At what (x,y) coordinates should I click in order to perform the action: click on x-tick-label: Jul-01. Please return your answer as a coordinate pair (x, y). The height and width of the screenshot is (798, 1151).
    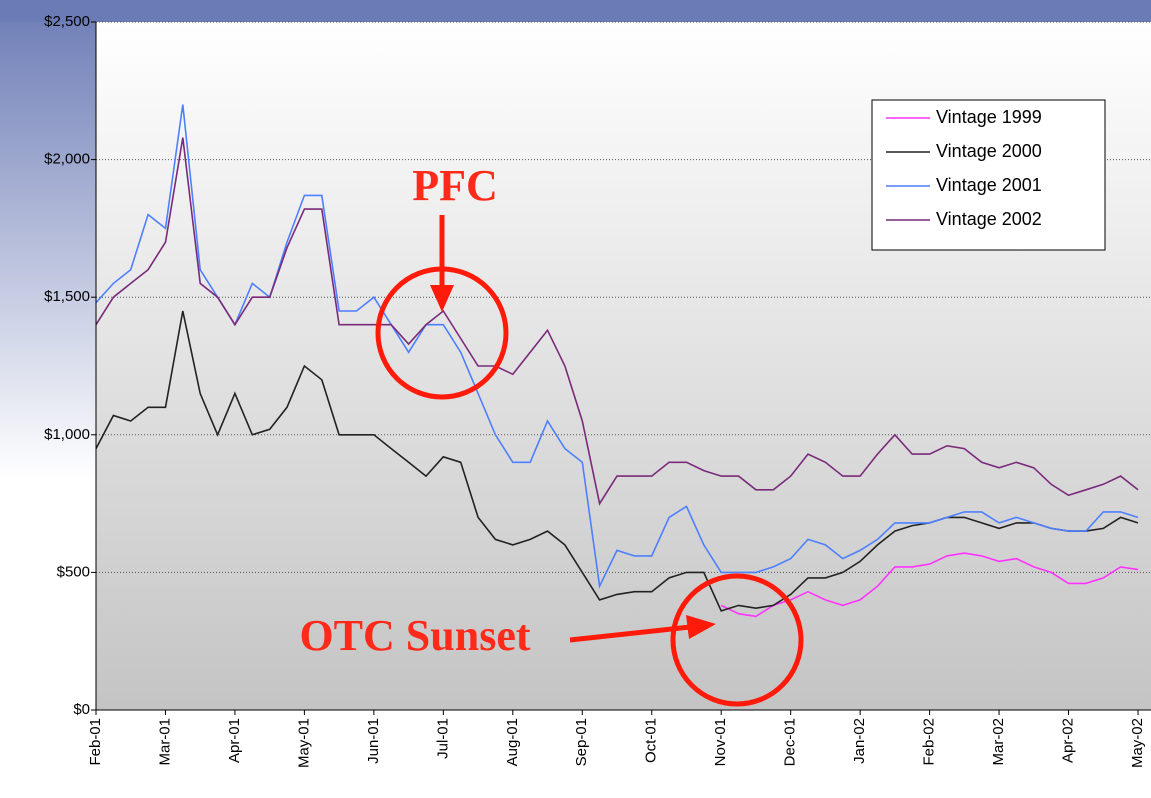
    Looking at the image, I should click on (442, 738).